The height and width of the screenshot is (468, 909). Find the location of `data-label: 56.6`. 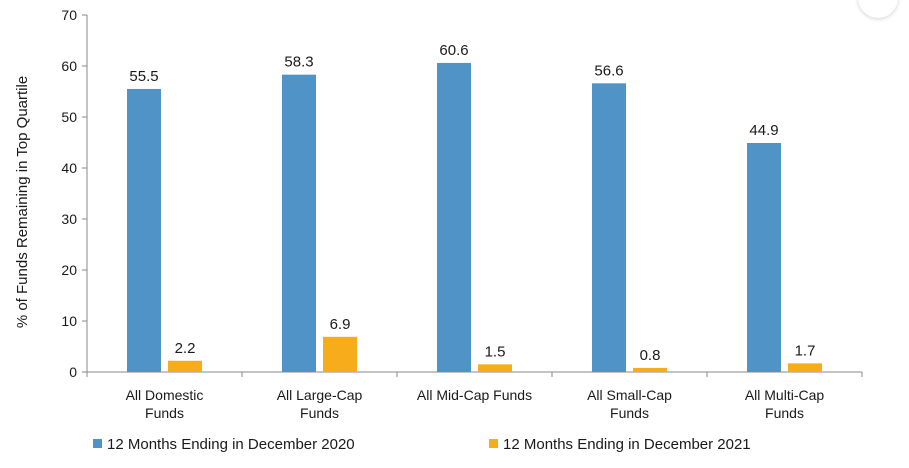

data-label: 56.6 is located at coordinates (608, 70).